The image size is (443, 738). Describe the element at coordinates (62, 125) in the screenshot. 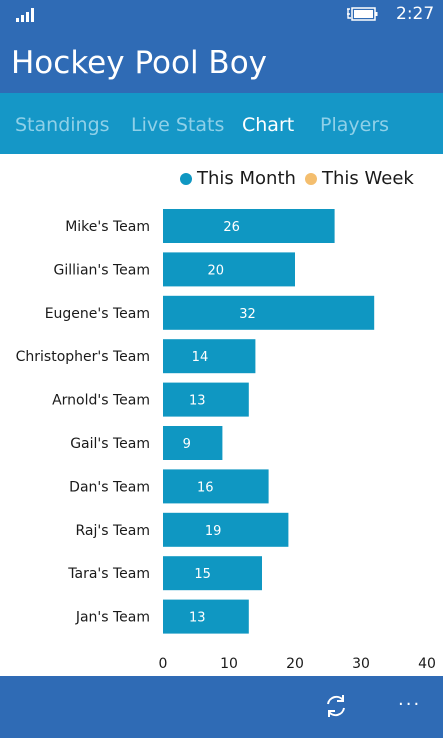

I see `tab-standings: Standings` at that location.